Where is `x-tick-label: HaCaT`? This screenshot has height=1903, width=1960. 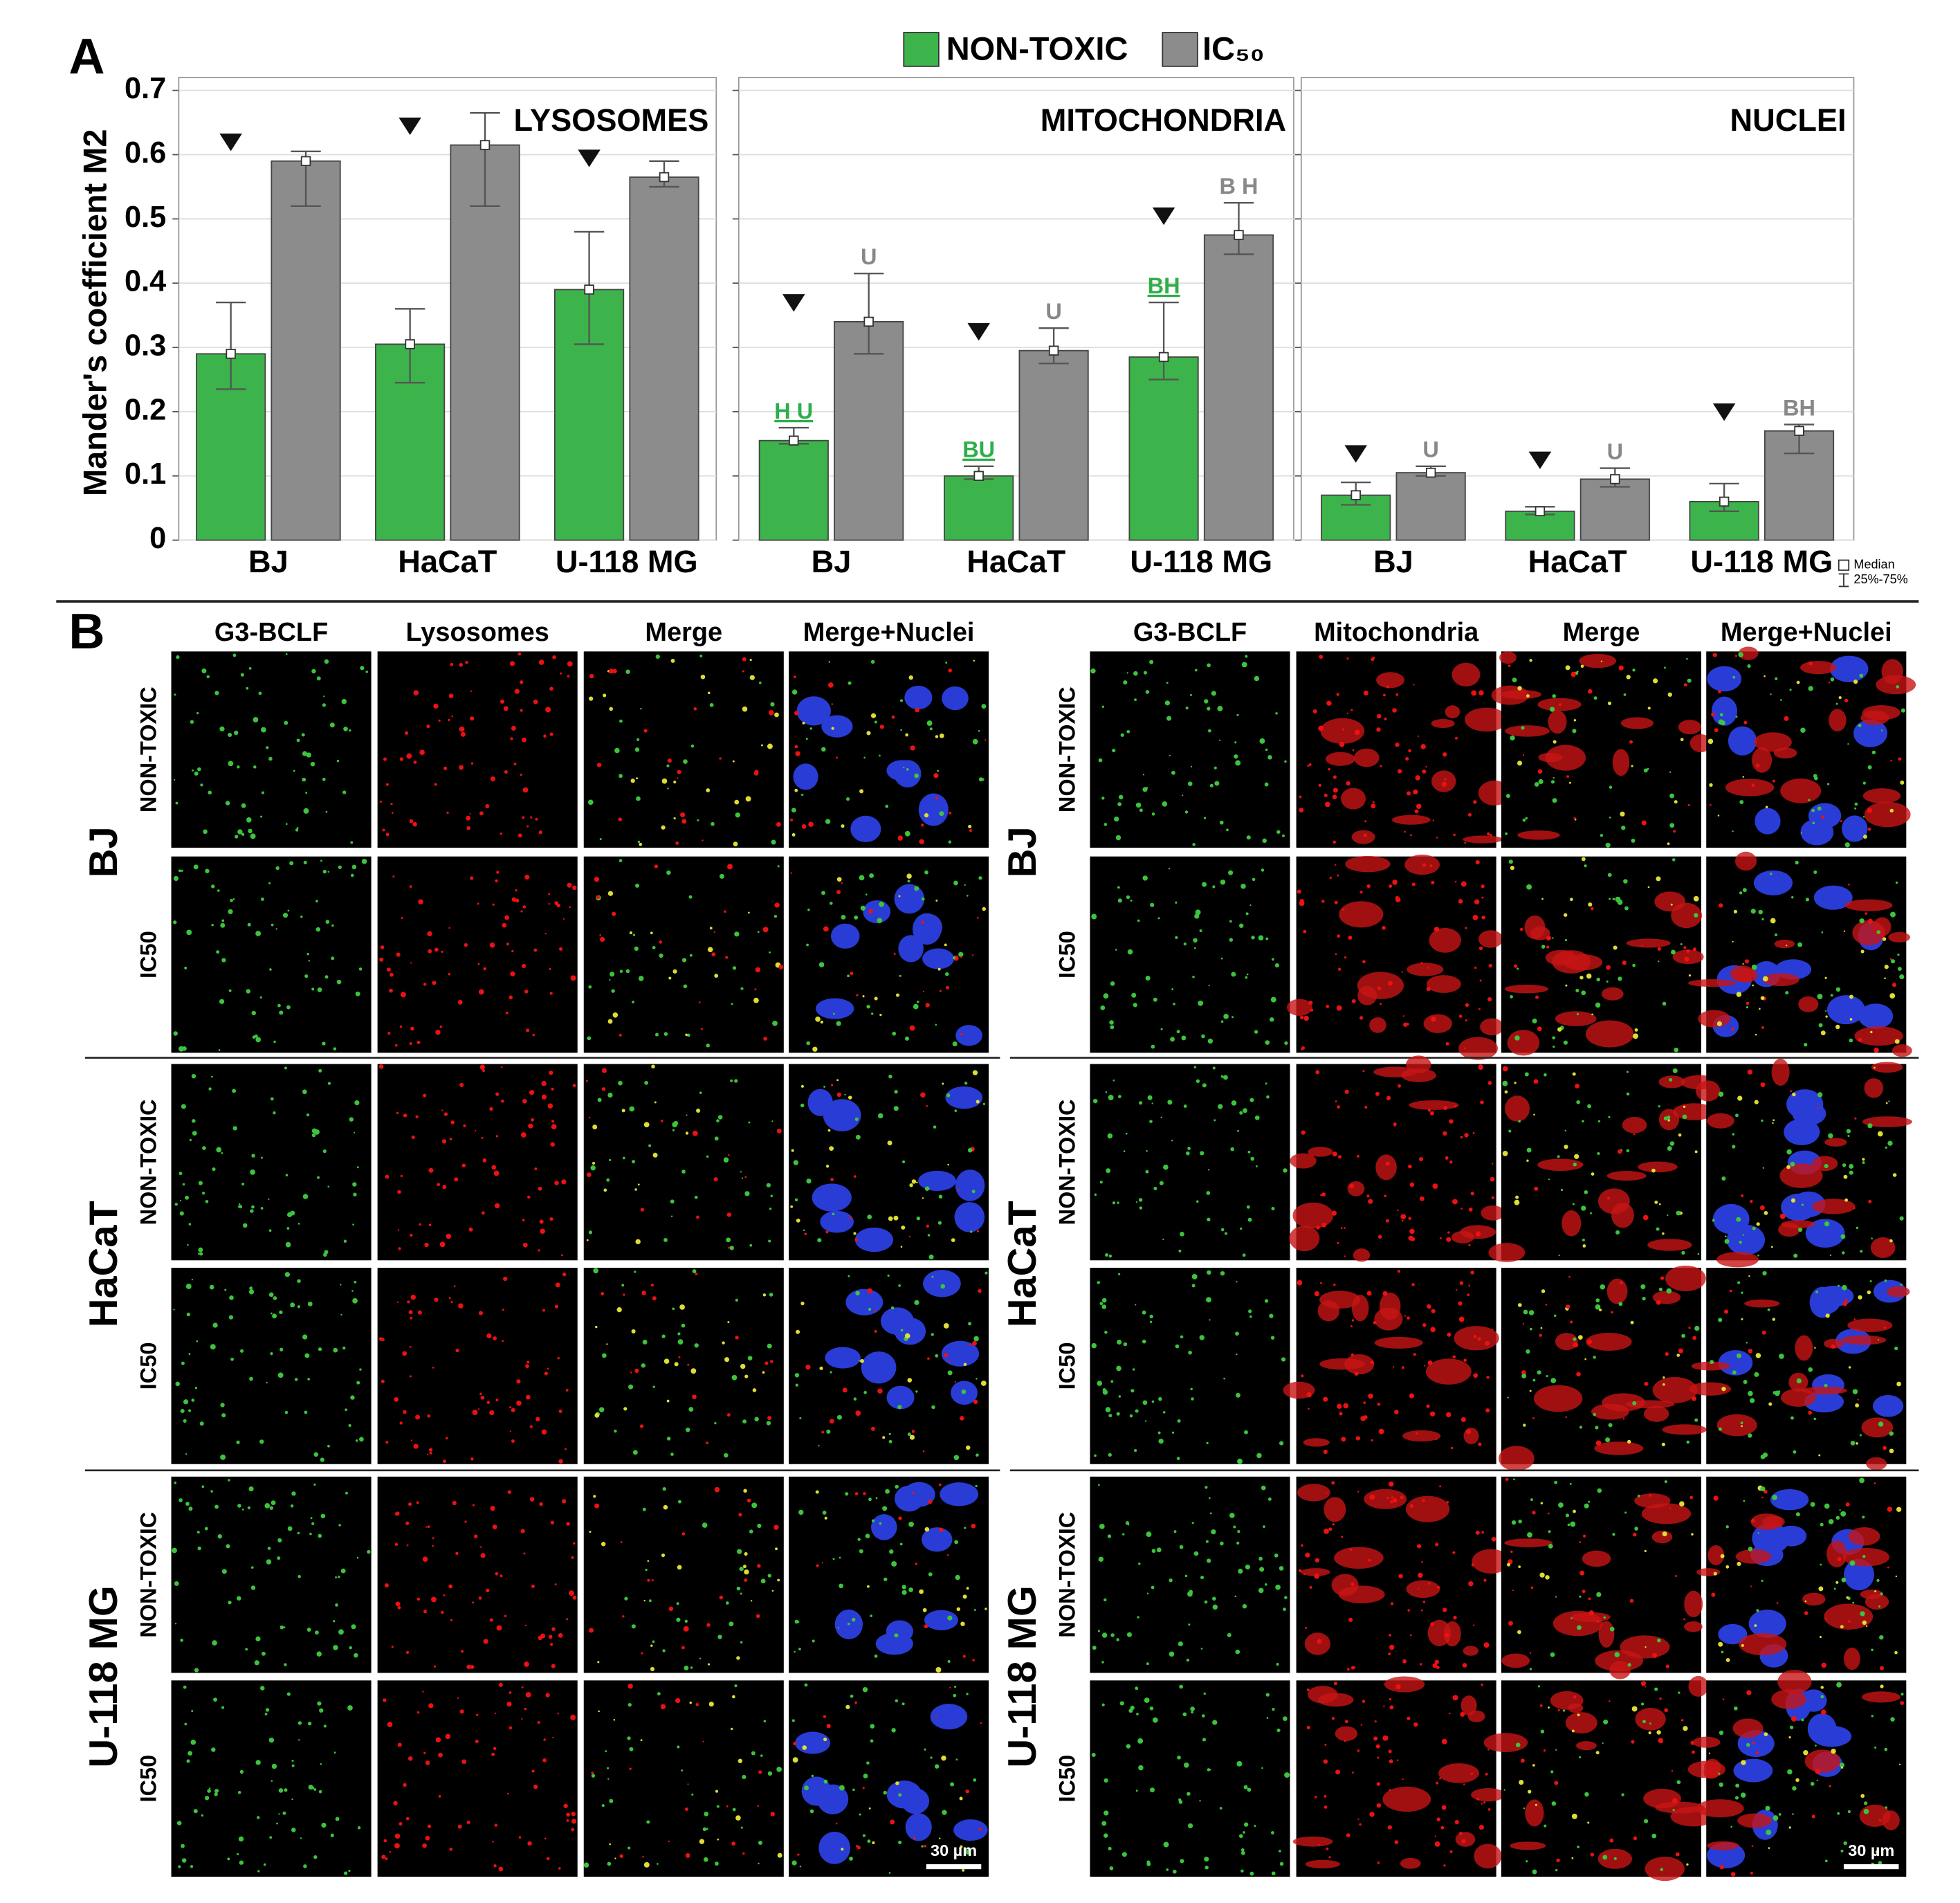
x-tick-label: HaCaT is located at coordinates (448, 561).